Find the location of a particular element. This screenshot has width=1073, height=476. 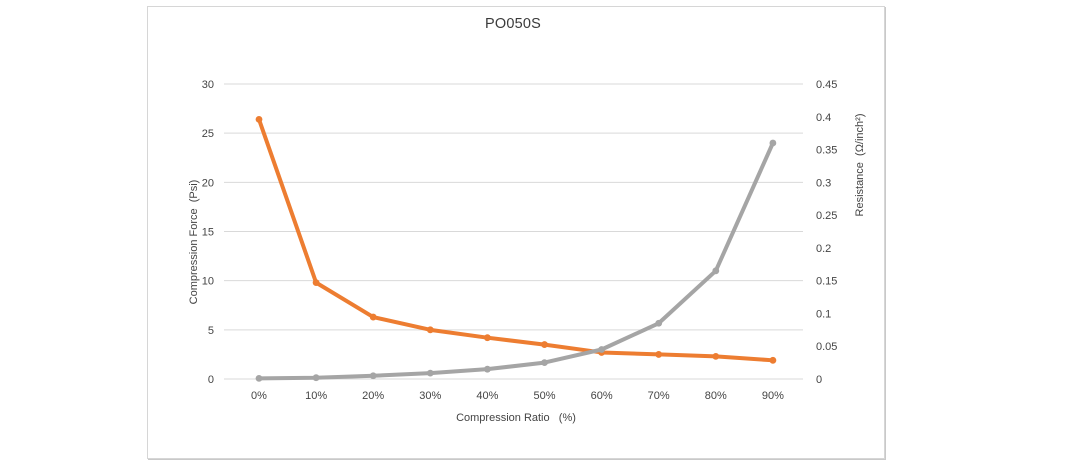

right-axis-tick: 0.1 is located at coordinates (823, 314).